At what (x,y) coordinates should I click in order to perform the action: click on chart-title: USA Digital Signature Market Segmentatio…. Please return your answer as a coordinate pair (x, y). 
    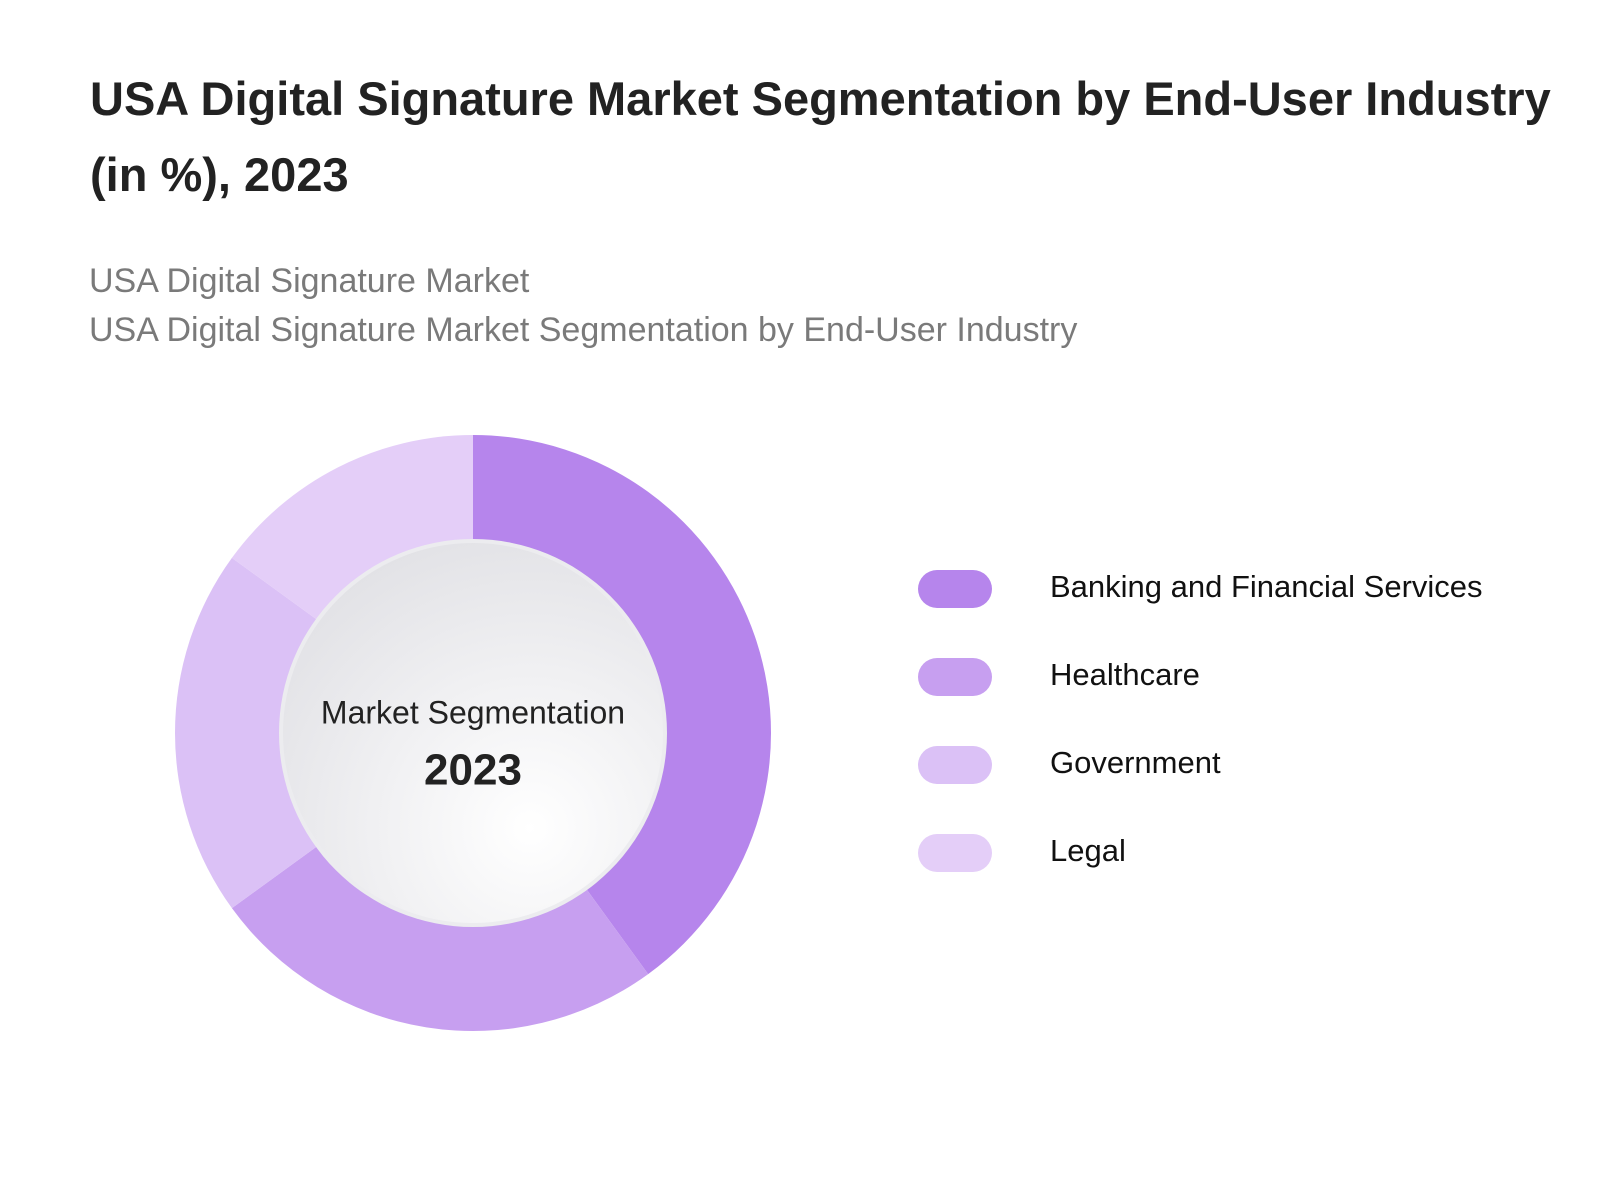
    Looking at the image, I should click on (820, 136).